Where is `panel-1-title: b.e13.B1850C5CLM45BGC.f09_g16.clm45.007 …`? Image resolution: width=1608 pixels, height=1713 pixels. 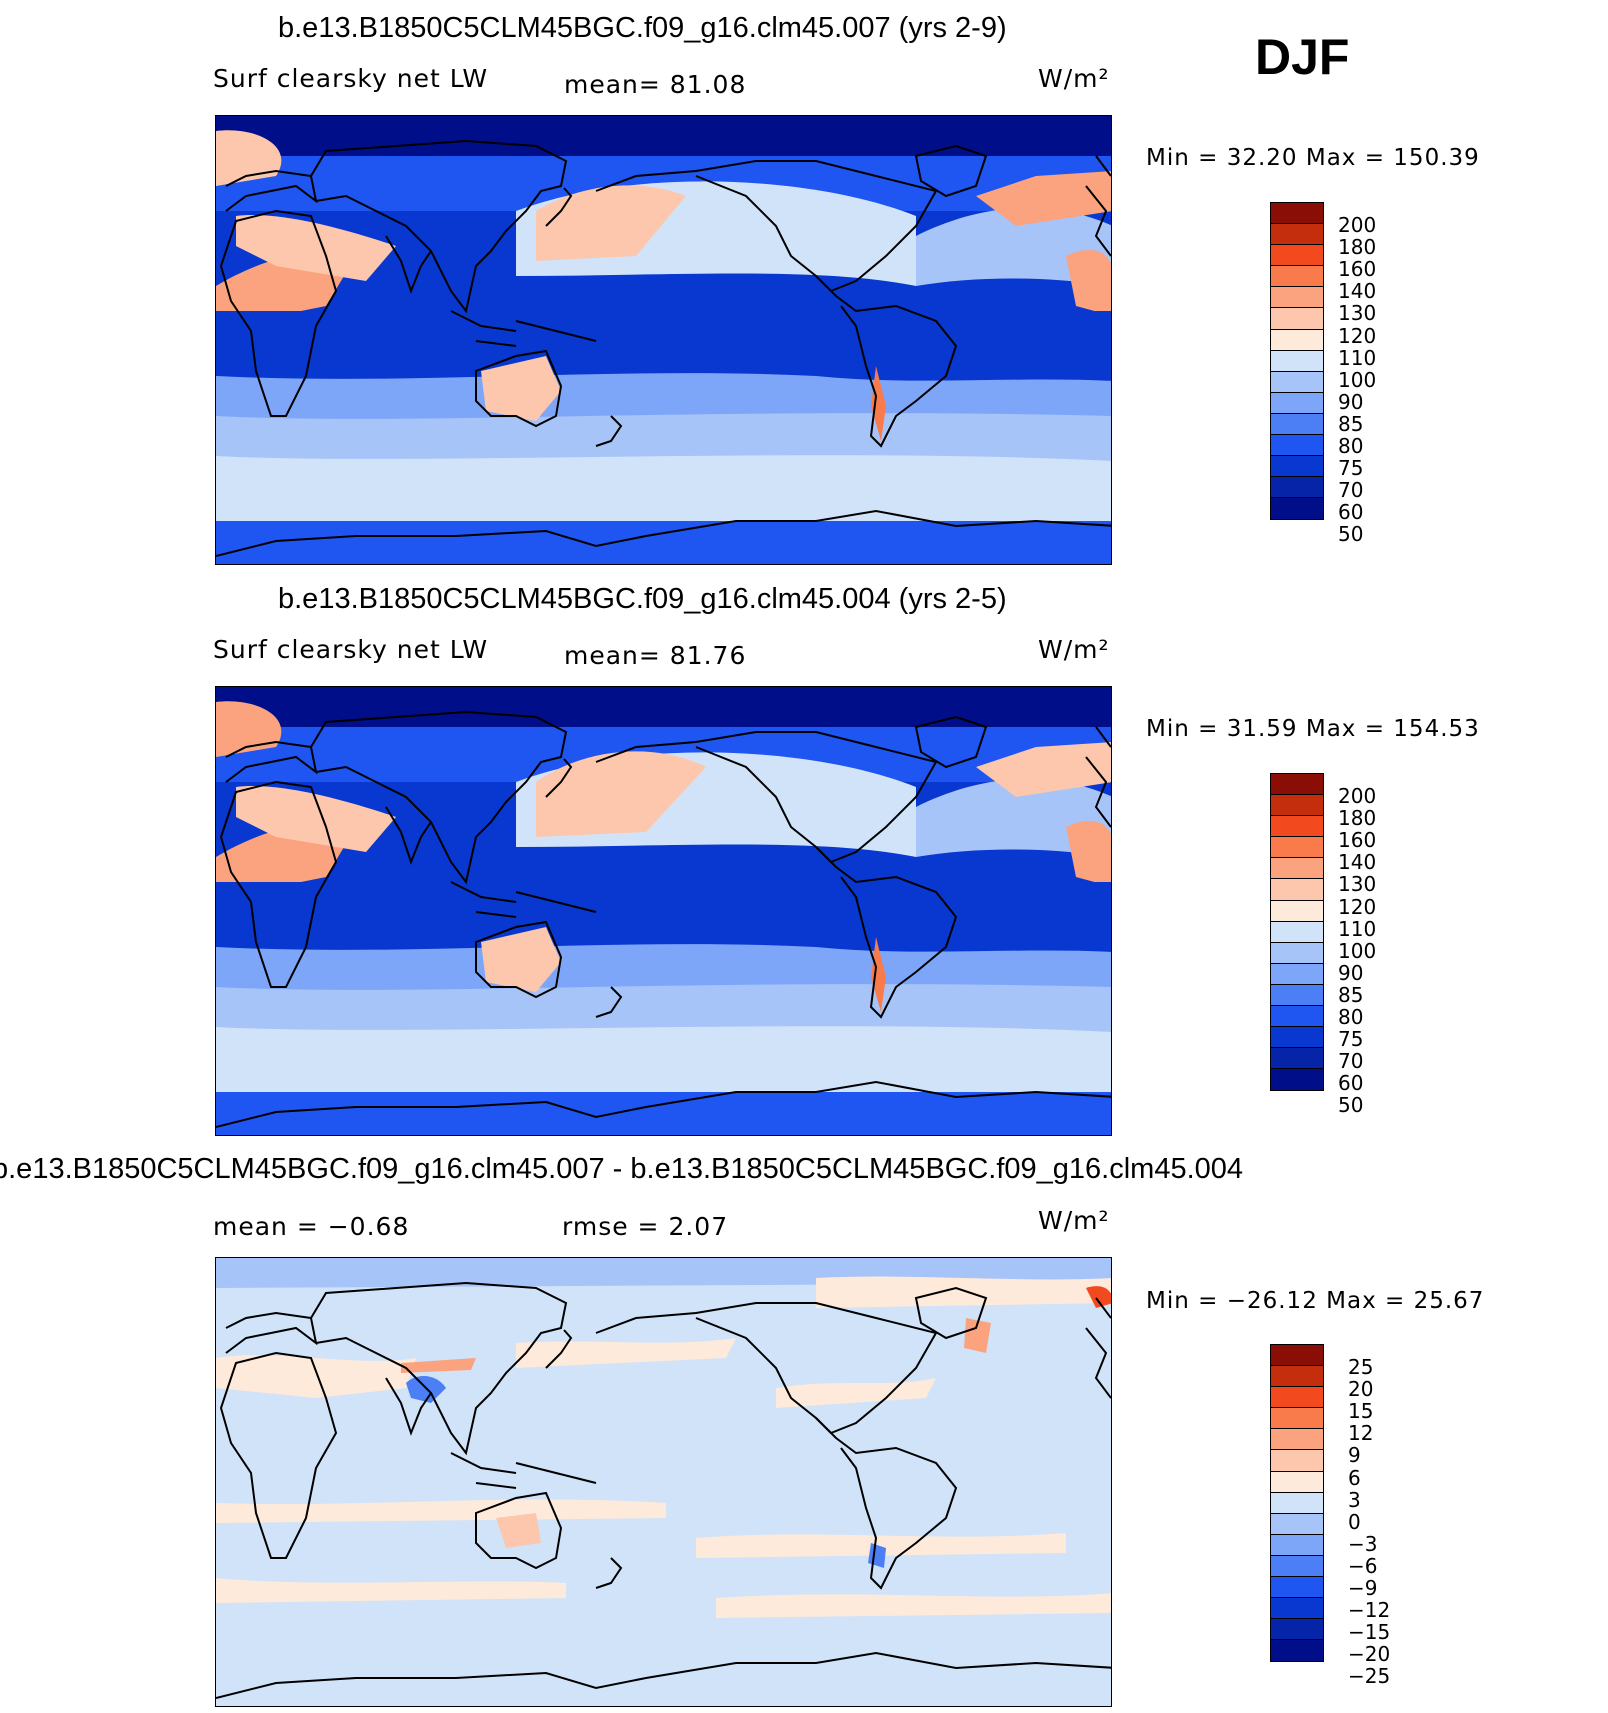 panel-1-title: b.e13.B1850C5CLM45BGC.f09_g16.clm45.007 … is located at coordinates (642, 28).